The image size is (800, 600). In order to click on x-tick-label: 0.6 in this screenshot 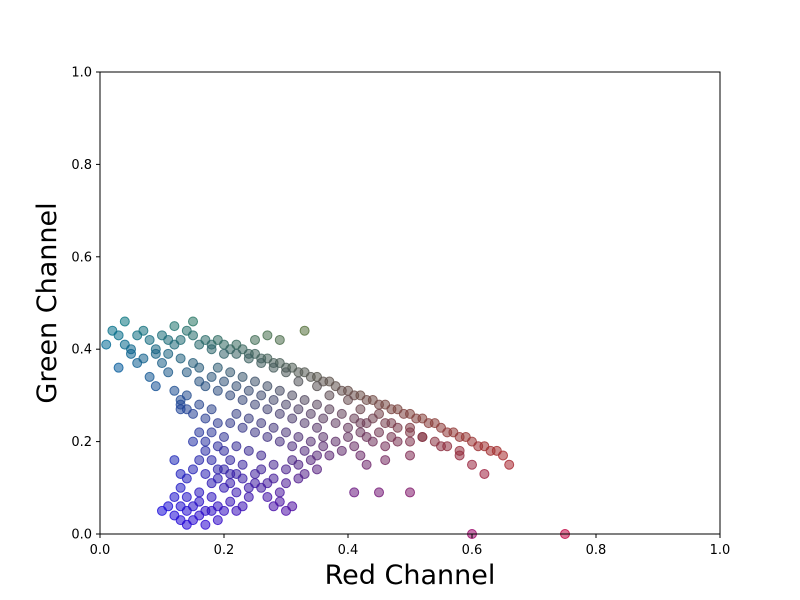, I will do `click(472, 550)`.